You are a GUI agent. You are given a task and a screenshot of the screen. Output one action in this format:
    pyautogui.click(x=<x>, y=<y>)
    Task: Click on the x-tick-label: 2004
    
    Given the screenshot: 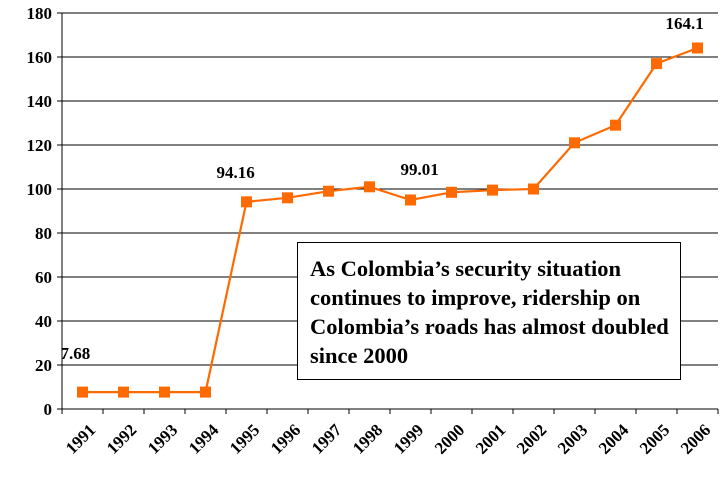 What is the action you would take?
    pyautogui.click(x=614, y=439)
    